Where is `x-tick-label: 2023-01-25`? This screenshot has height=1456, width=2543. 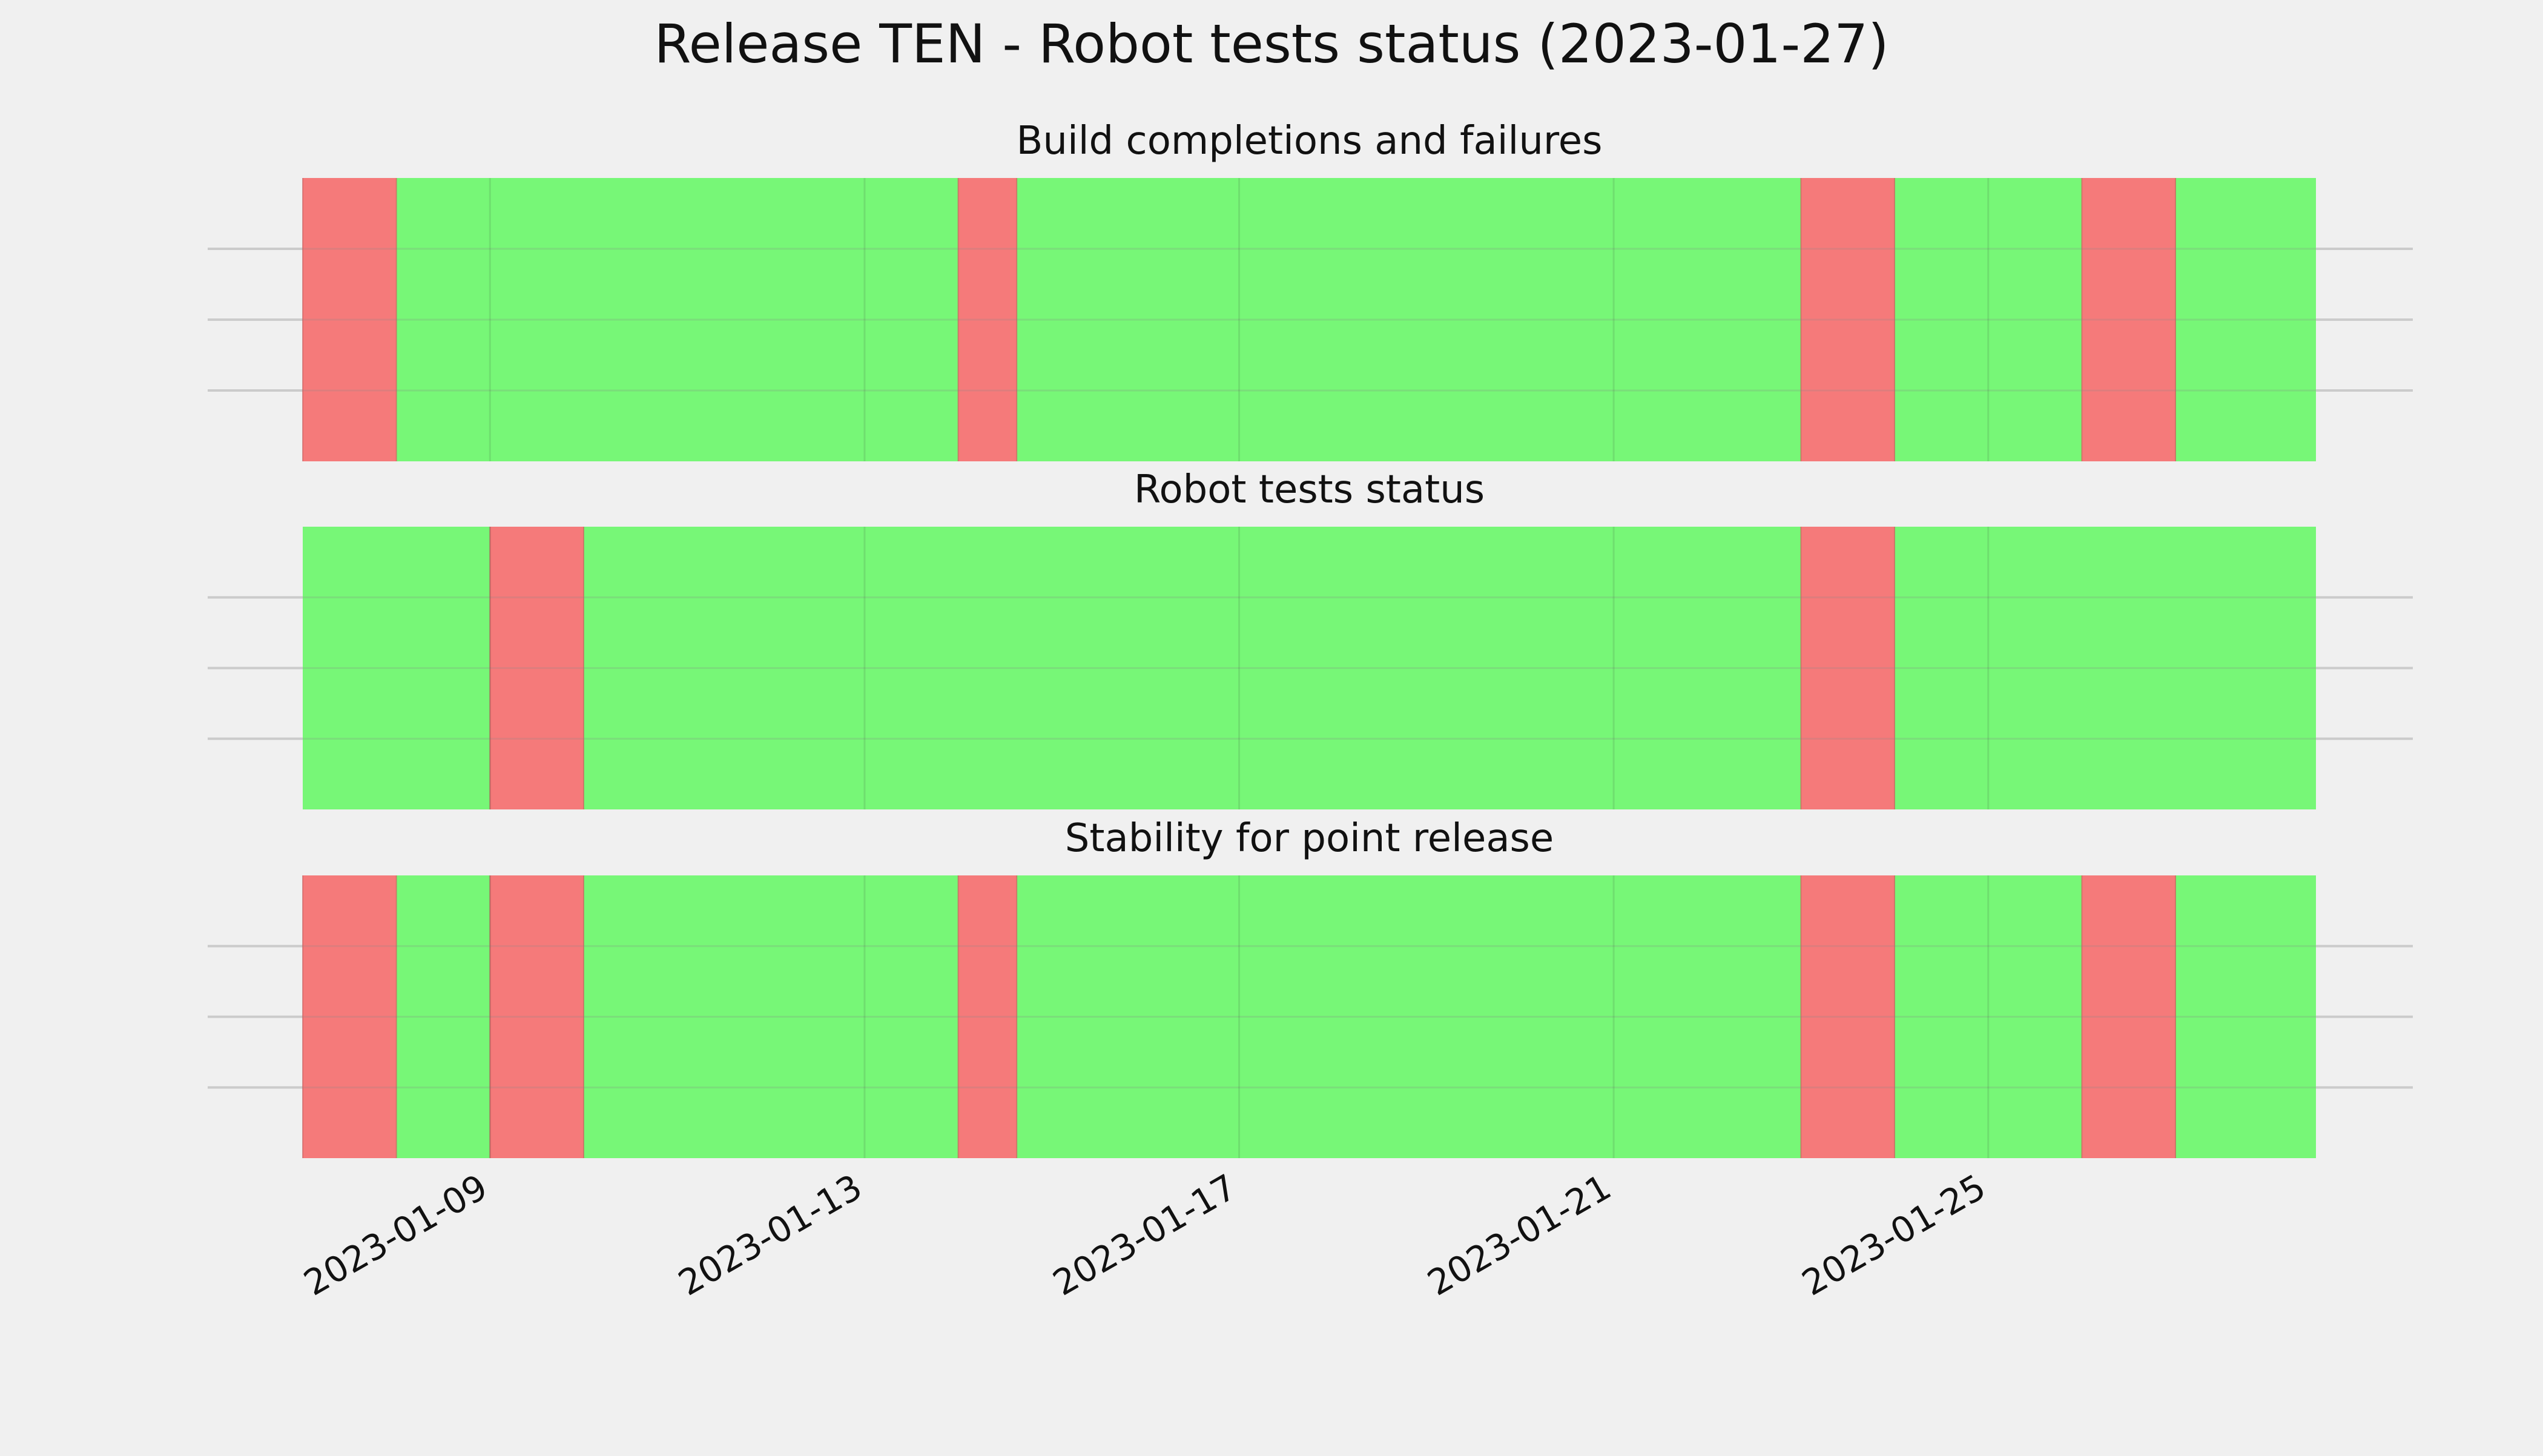
x-tick-label: 2023-01-25 is located at coordinates (1894, 1234).